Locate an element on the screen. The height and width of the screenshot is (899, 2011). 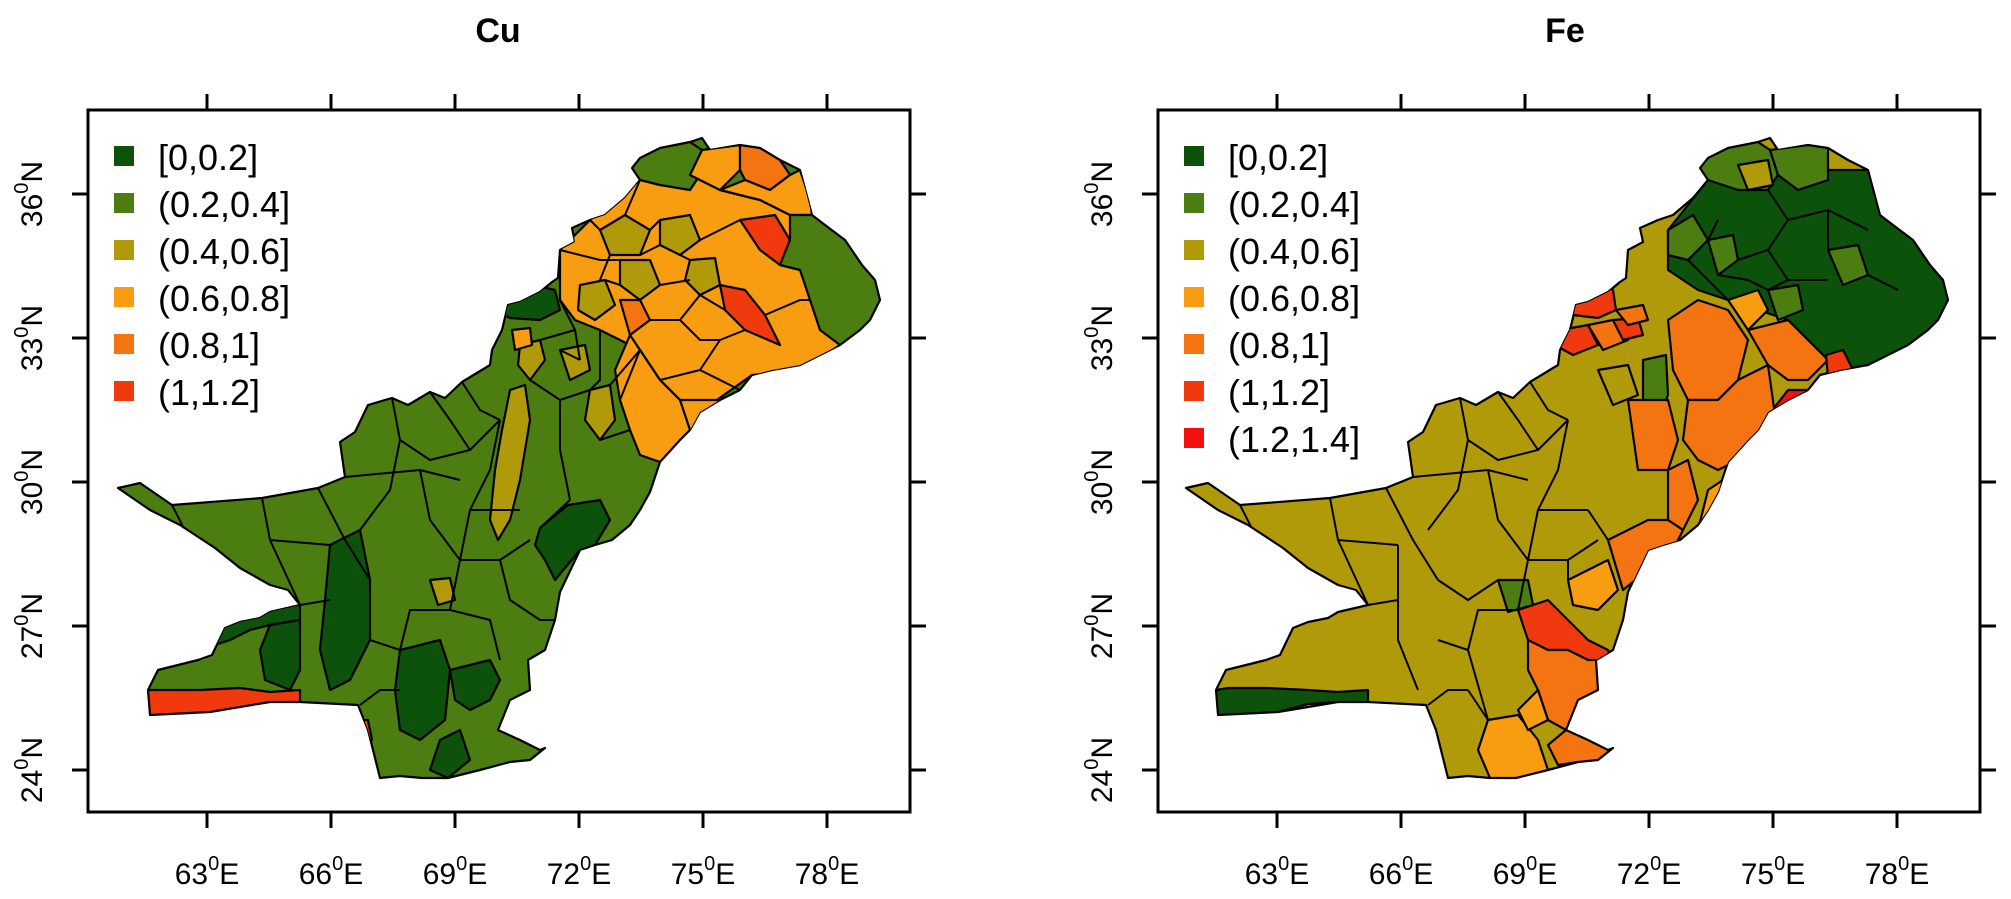
legend-item: (1.2,1.4] is located at coordinates (1272, 439).